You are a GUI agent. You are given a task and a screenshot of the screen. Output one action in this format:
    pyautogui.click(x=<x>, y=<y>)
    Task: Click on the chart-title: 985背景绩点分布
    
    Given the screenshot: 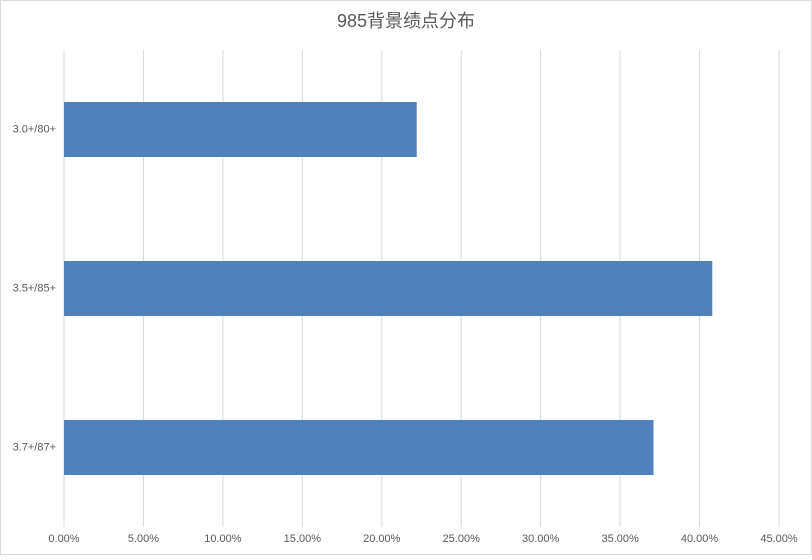 What is the action you would take?
    pyautogui.click(x=406, y=21)
    